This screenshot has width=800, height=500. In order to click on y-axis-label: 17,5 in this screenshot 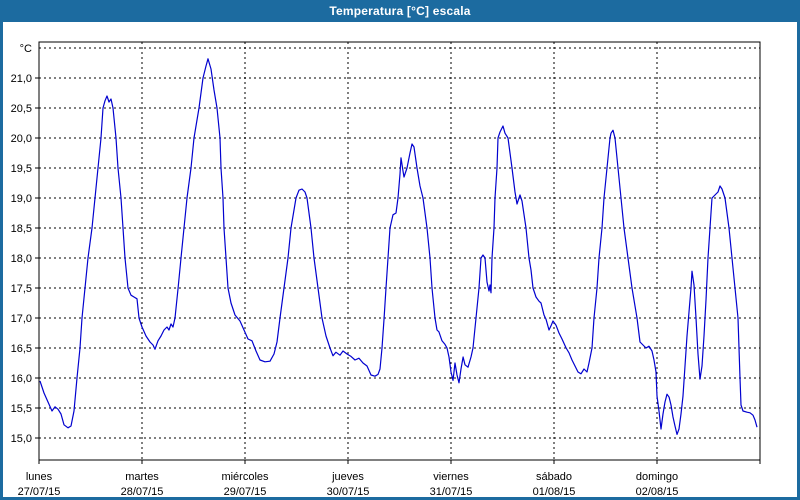, I will do `click(21, 289)`.